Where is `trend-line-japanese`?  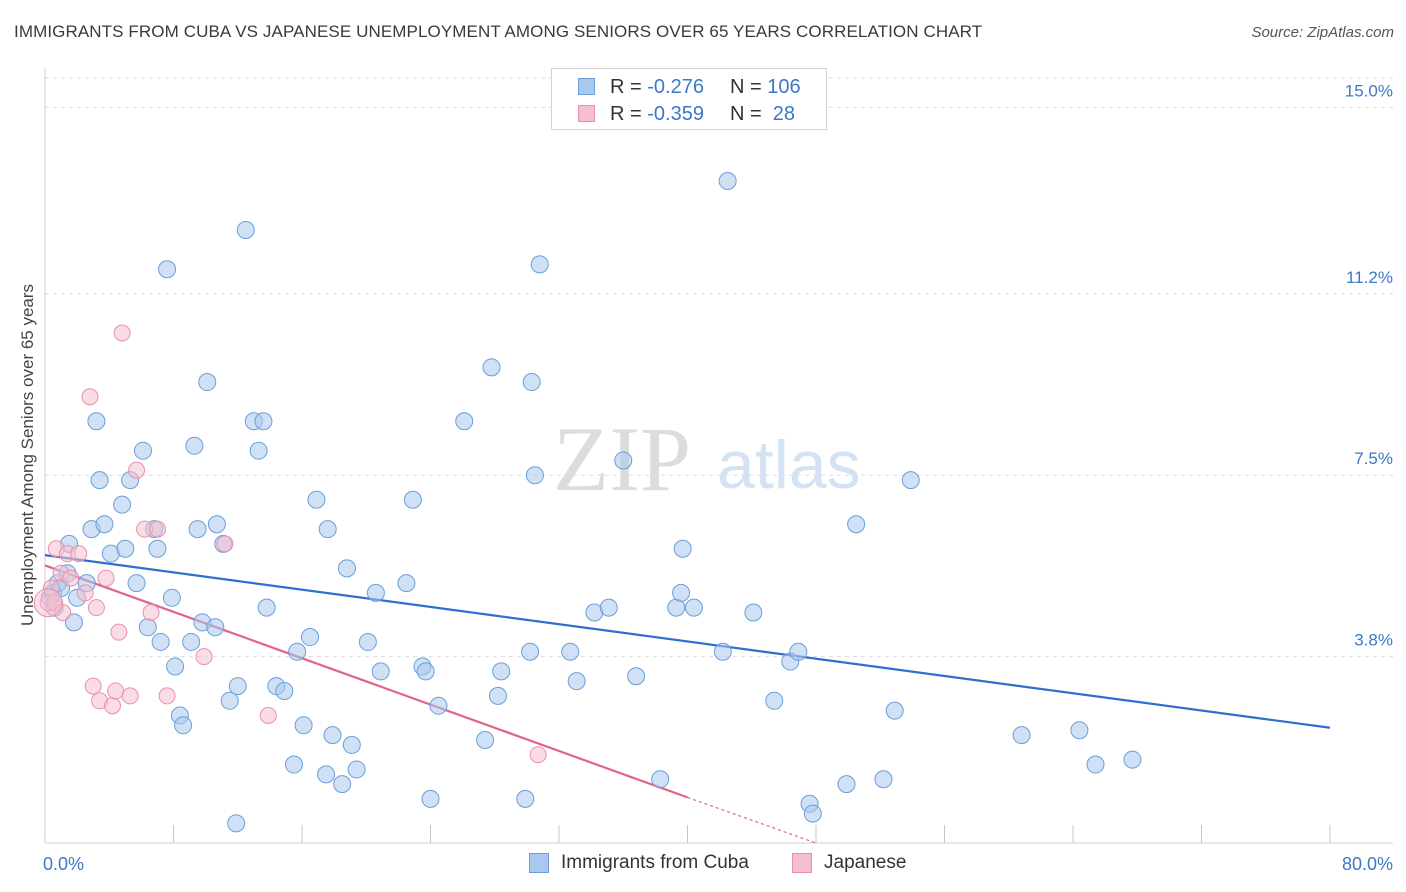
trend-line-japanese is located at coordinates (366, 681).